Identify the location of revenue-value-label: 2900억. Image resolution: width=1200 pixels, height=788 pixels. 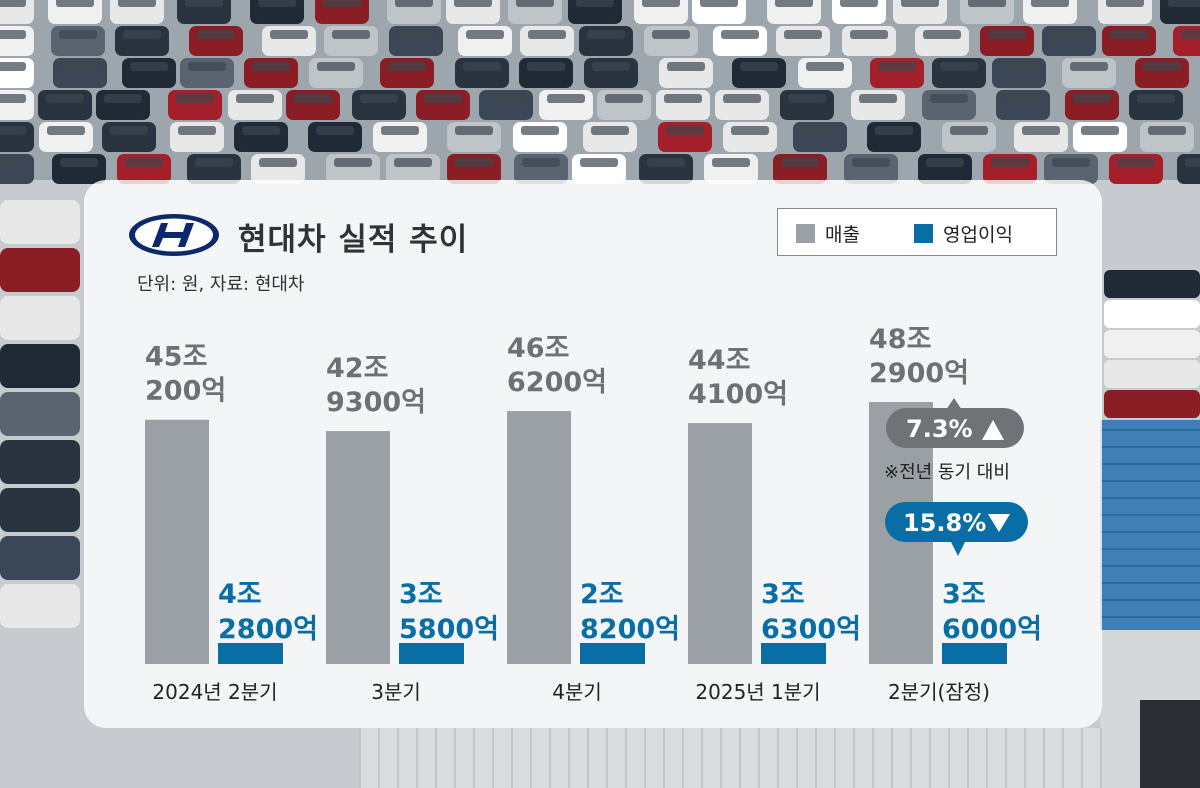
(919, 373).